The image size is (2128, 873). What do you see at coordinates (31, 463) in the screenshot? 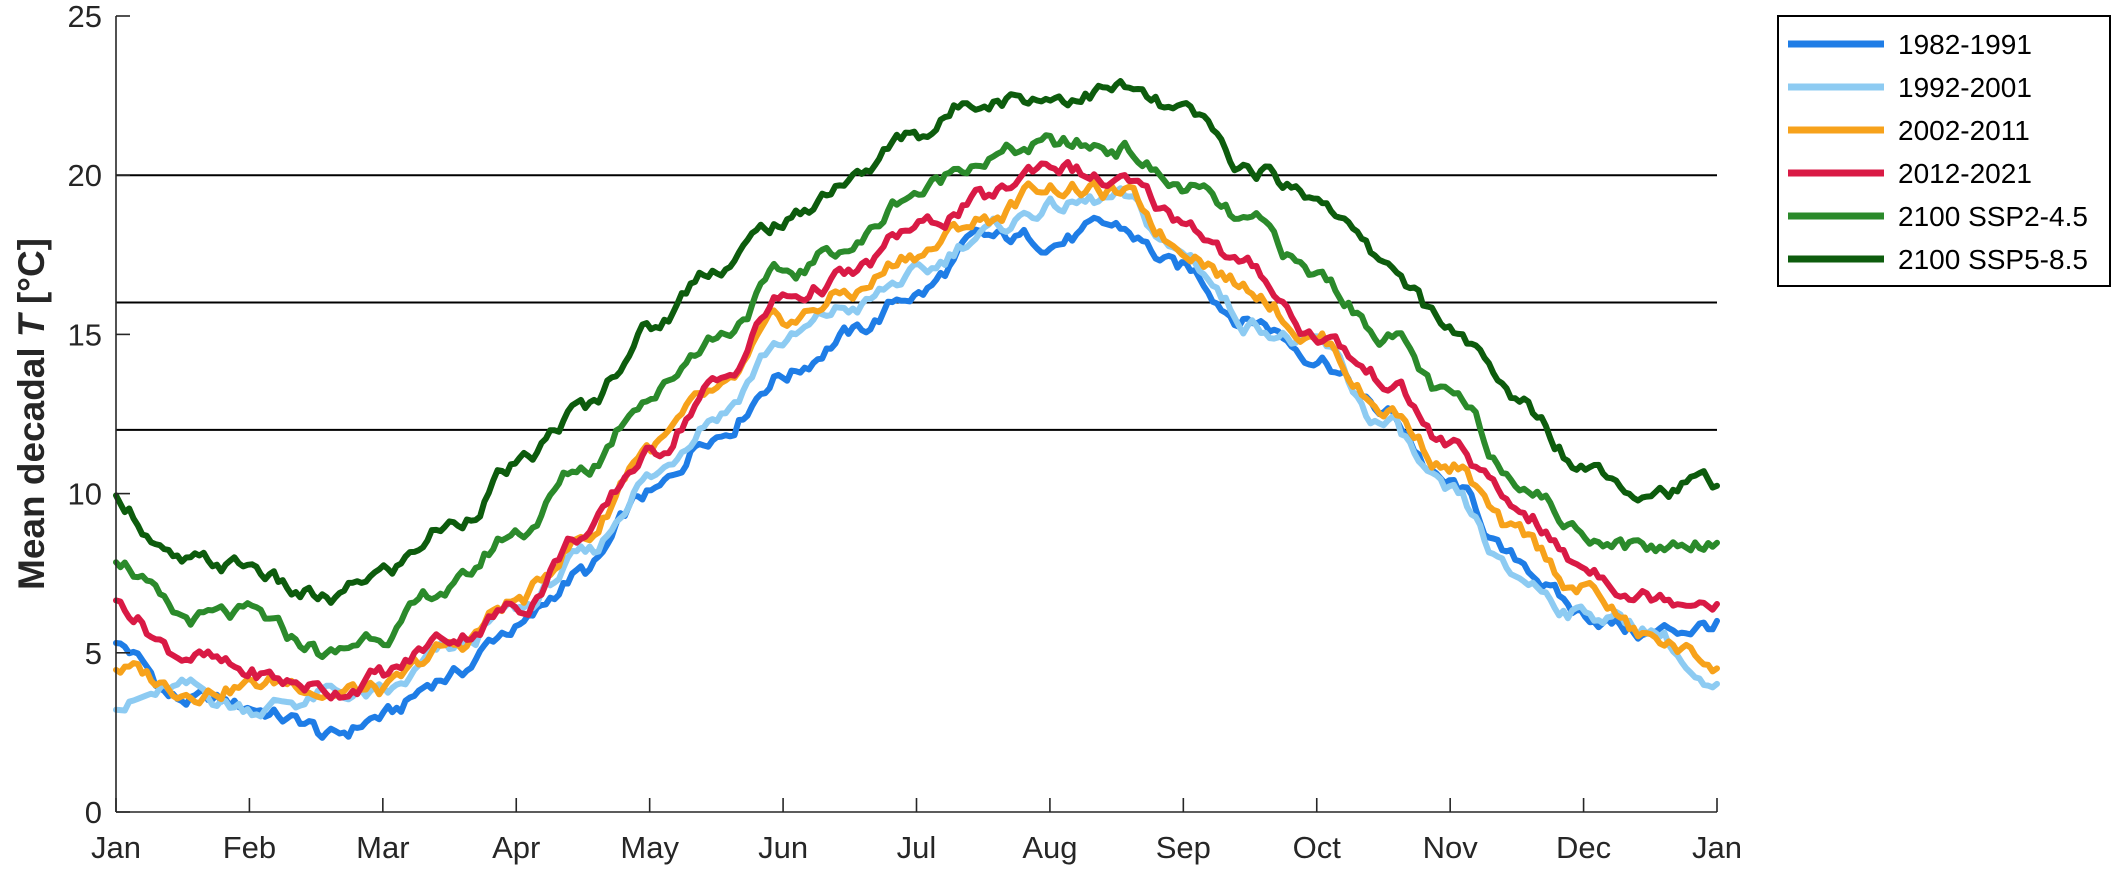
I see `y-axis-label-text: Mean decadal` at bounding box center [31, 463].